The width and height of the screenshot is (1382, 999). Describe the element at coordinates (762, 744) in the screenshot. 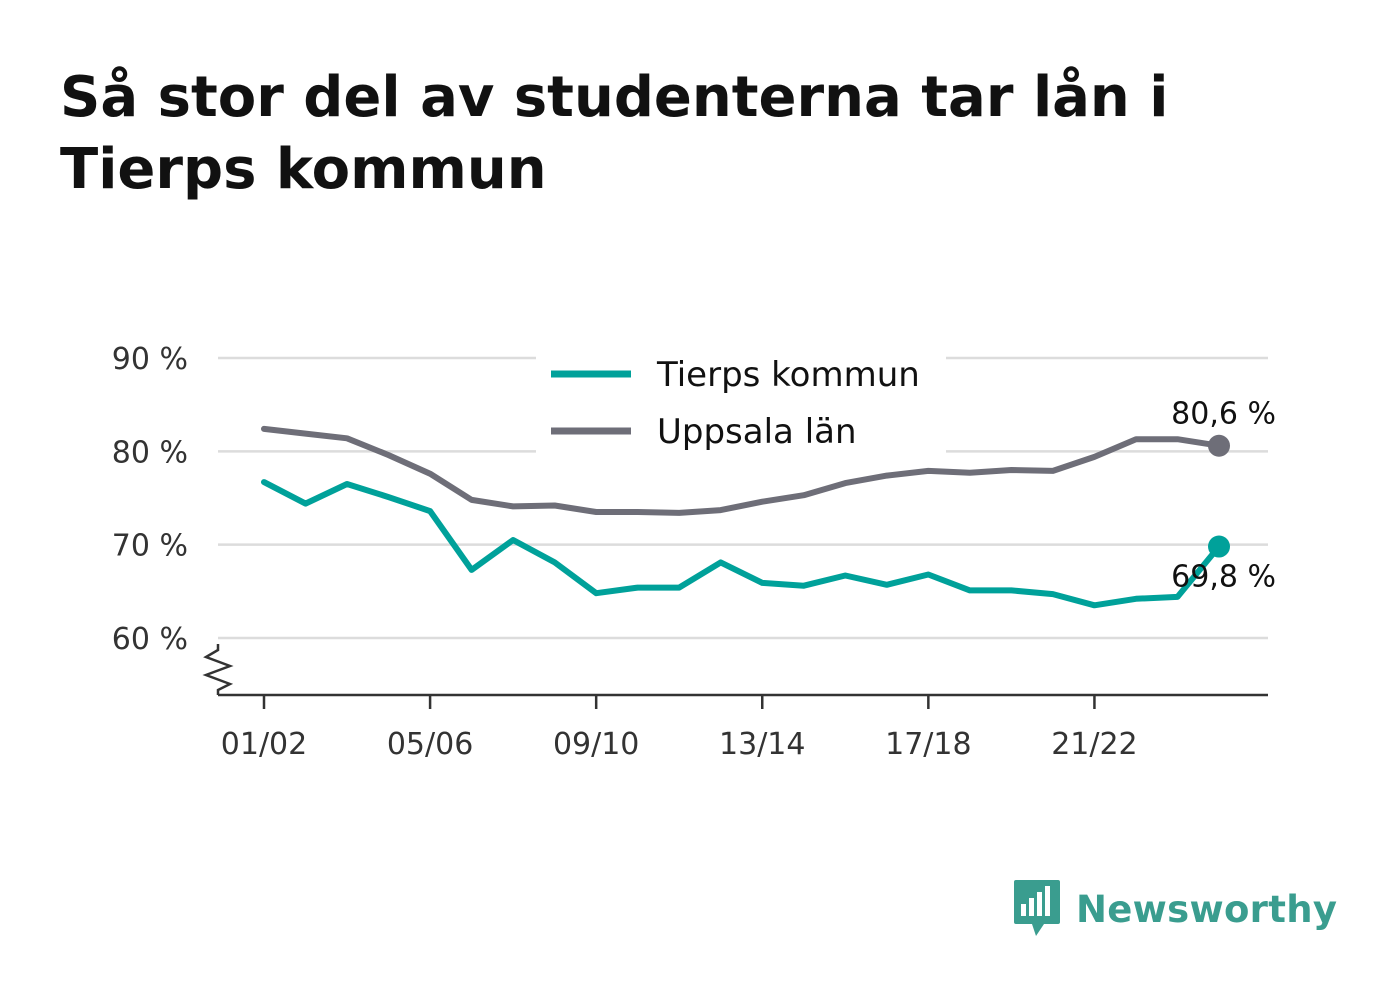

I see `x-tick-label: 13/14` at that location.